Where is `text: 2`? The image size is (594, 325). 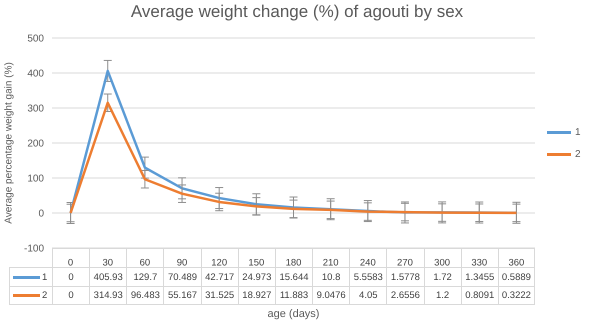
text: 2 is located at coordinates (45, 295).